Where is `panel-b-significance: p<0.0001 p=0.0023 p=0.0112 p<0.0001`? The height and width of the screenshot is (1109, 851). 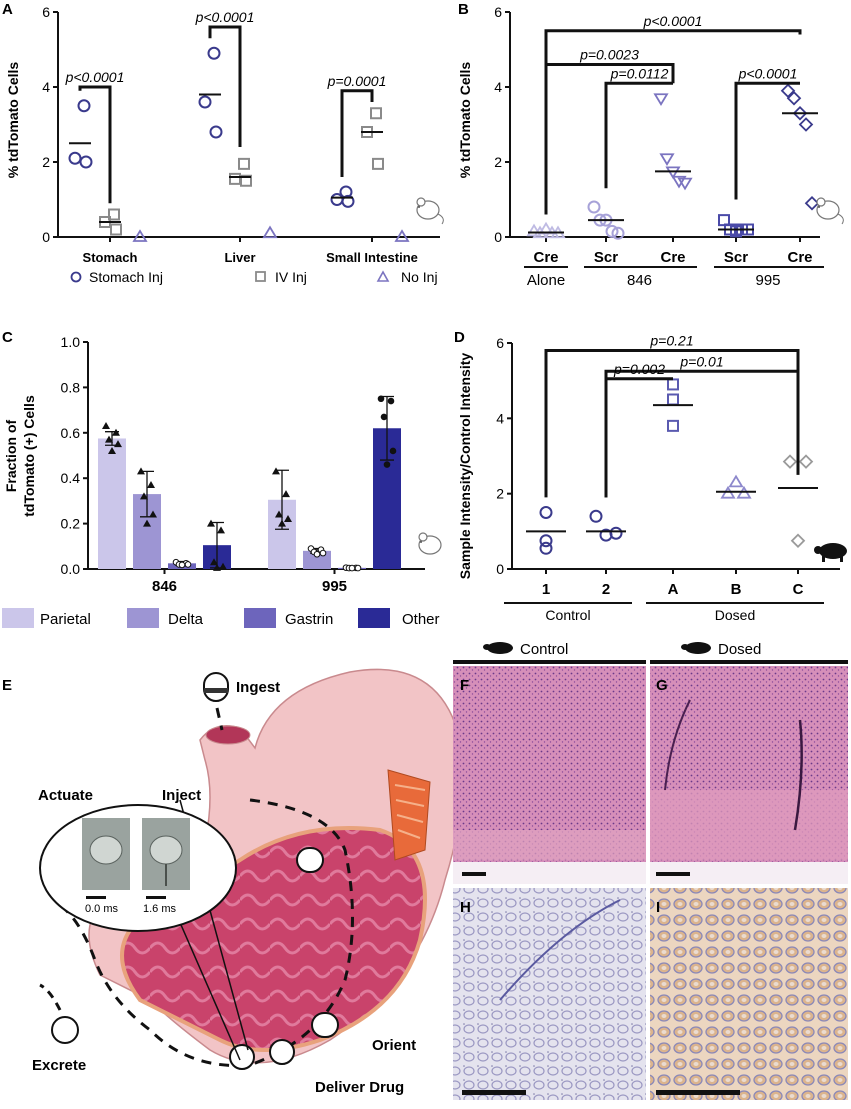 panel-b-significance: p<0.0001 p=0.0023 p=0.0112 p<0.0001 is located at coordinates (673, 114).